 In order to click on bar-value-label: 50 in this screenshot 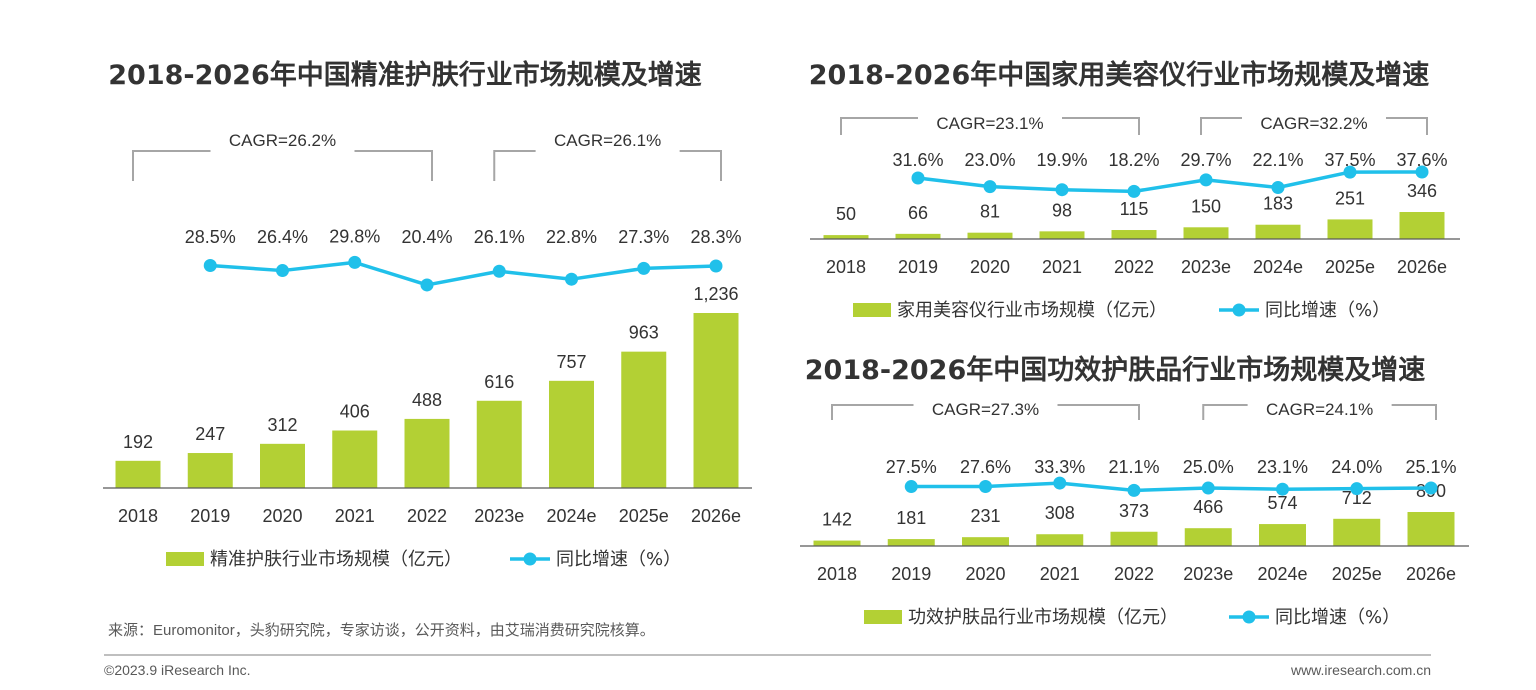, I will do `click(846, 214)`.